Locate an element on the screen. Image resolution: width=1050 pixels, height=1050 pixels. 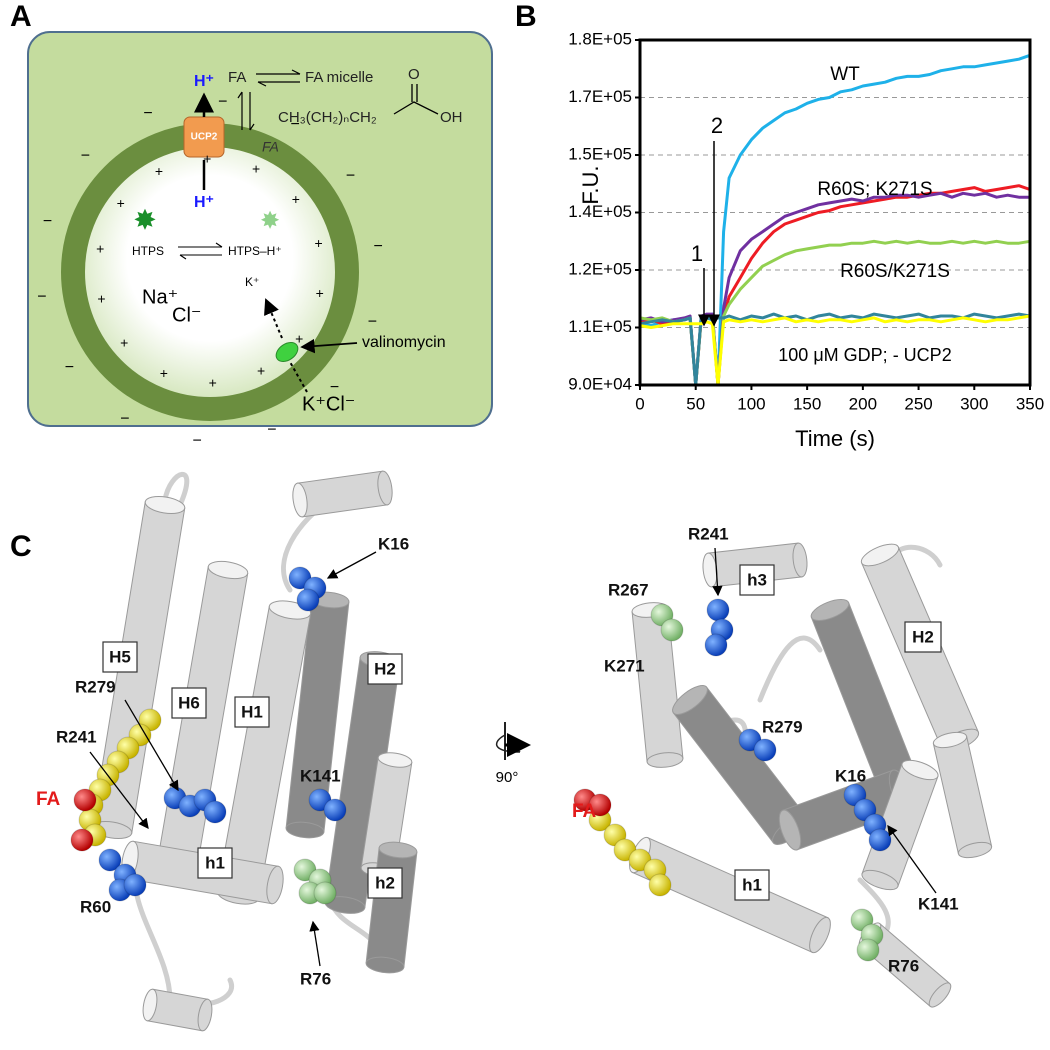
chloride: Cl⁻ is located at coordinates (186, 315).